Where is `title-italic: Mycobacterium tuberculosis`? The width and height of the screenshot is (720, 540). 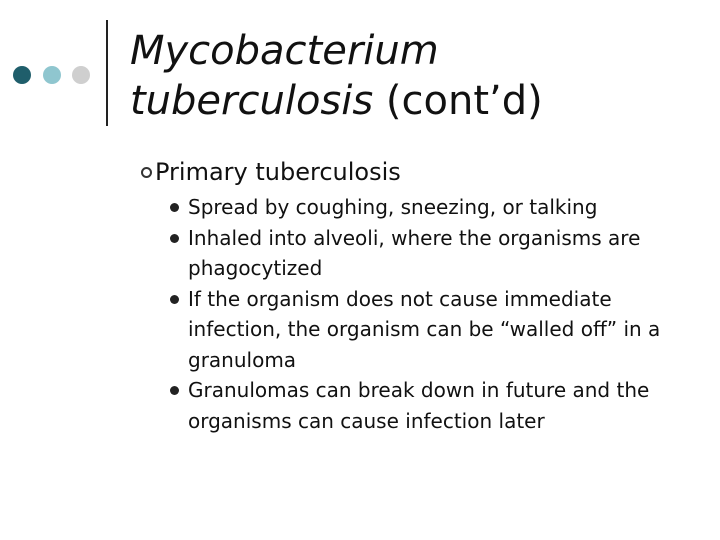
title-italic: Mycobacterium tuberculosis is located at coordinates (284, 76).